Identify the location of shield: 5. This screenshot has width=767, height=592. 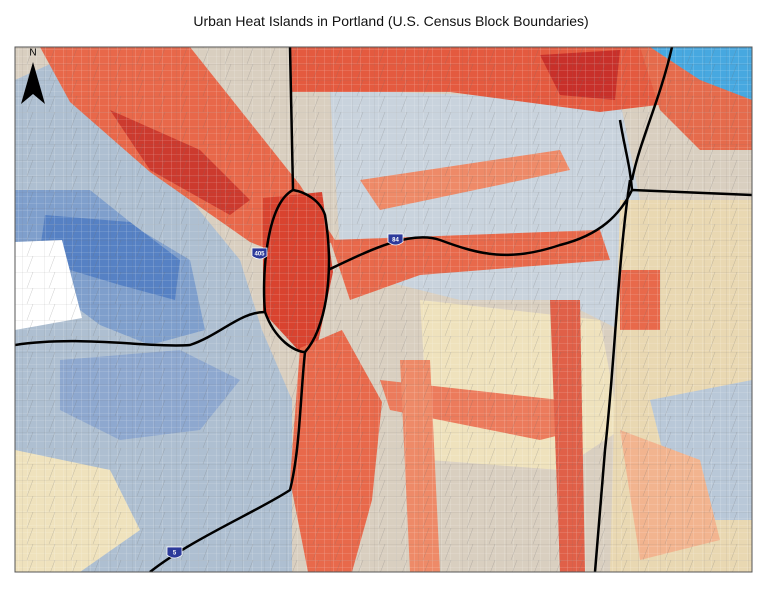
(174, 552).